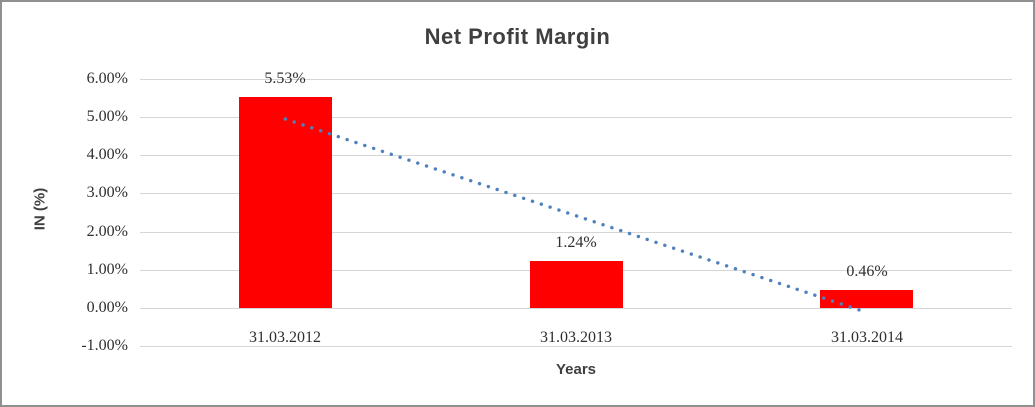 This screenshot has height=407, width=1035. Describe the element at coordinates (576, 337) in the screenshot. I see `x-category-label: 31.03.2013` at that location.